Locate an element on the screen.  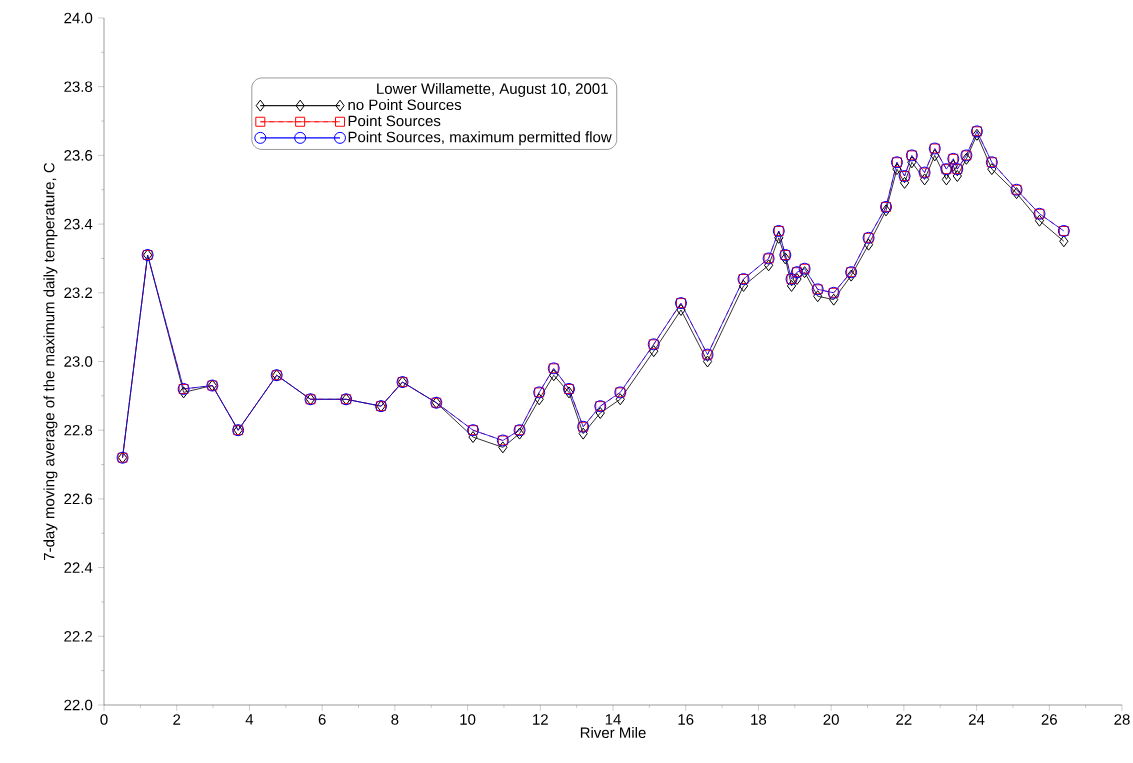
x-tick-label: 6 is located at coordinates (322, 719).